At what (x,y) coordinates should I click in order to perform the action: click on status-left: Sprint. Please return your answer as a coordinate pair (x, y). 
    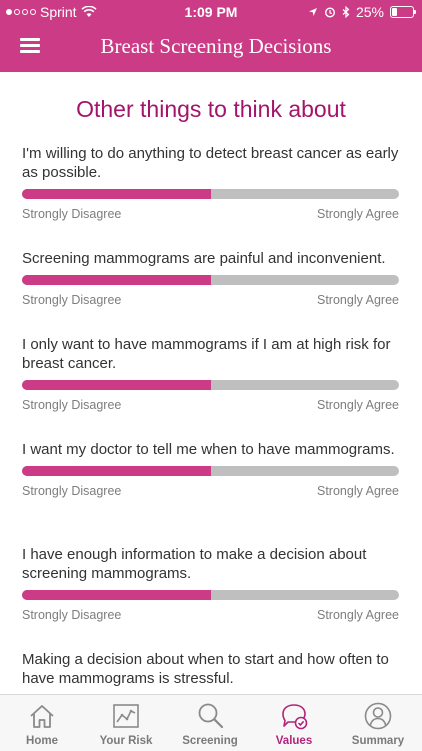
    Looking at the image, I should click on (51, 12).